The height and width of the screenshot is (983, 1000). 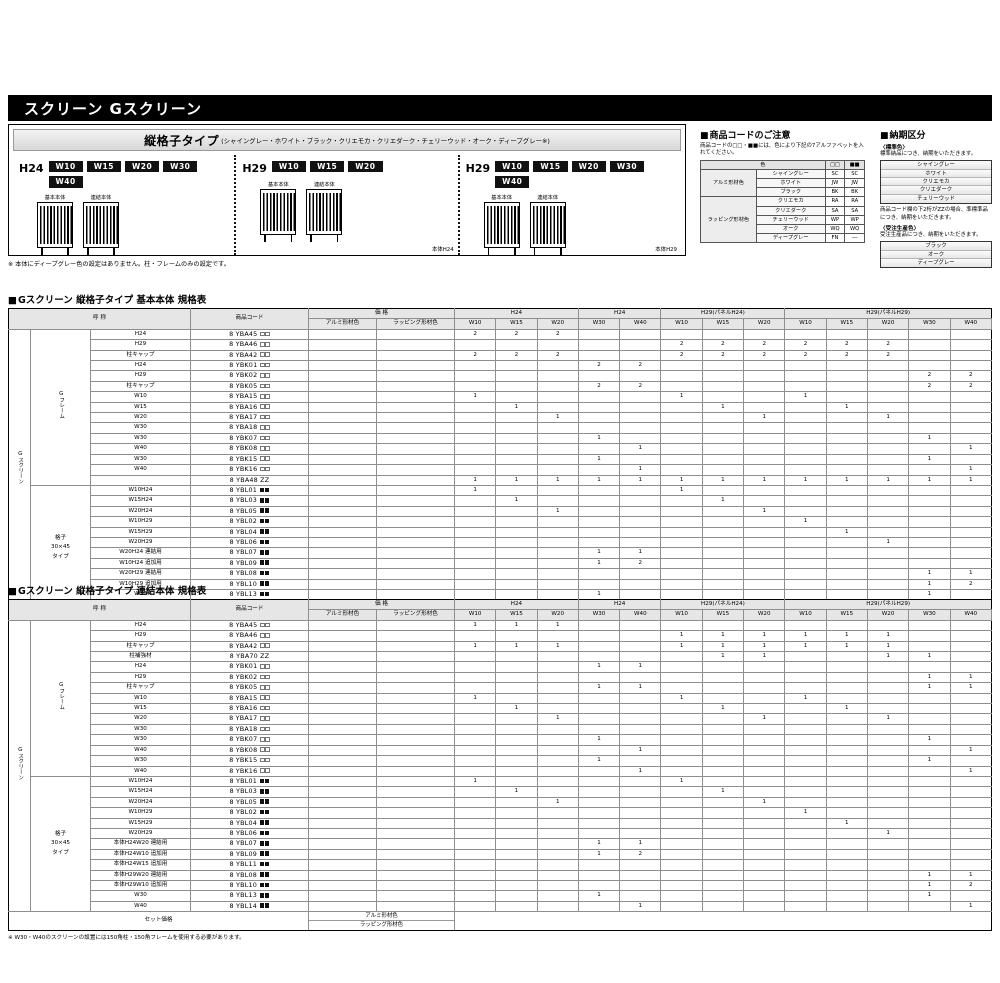 What do you see at coordinates (381, 917) in the screenshot?
I see `set-price-alumi: アルミ形材色` at bounding box center [381, 917].